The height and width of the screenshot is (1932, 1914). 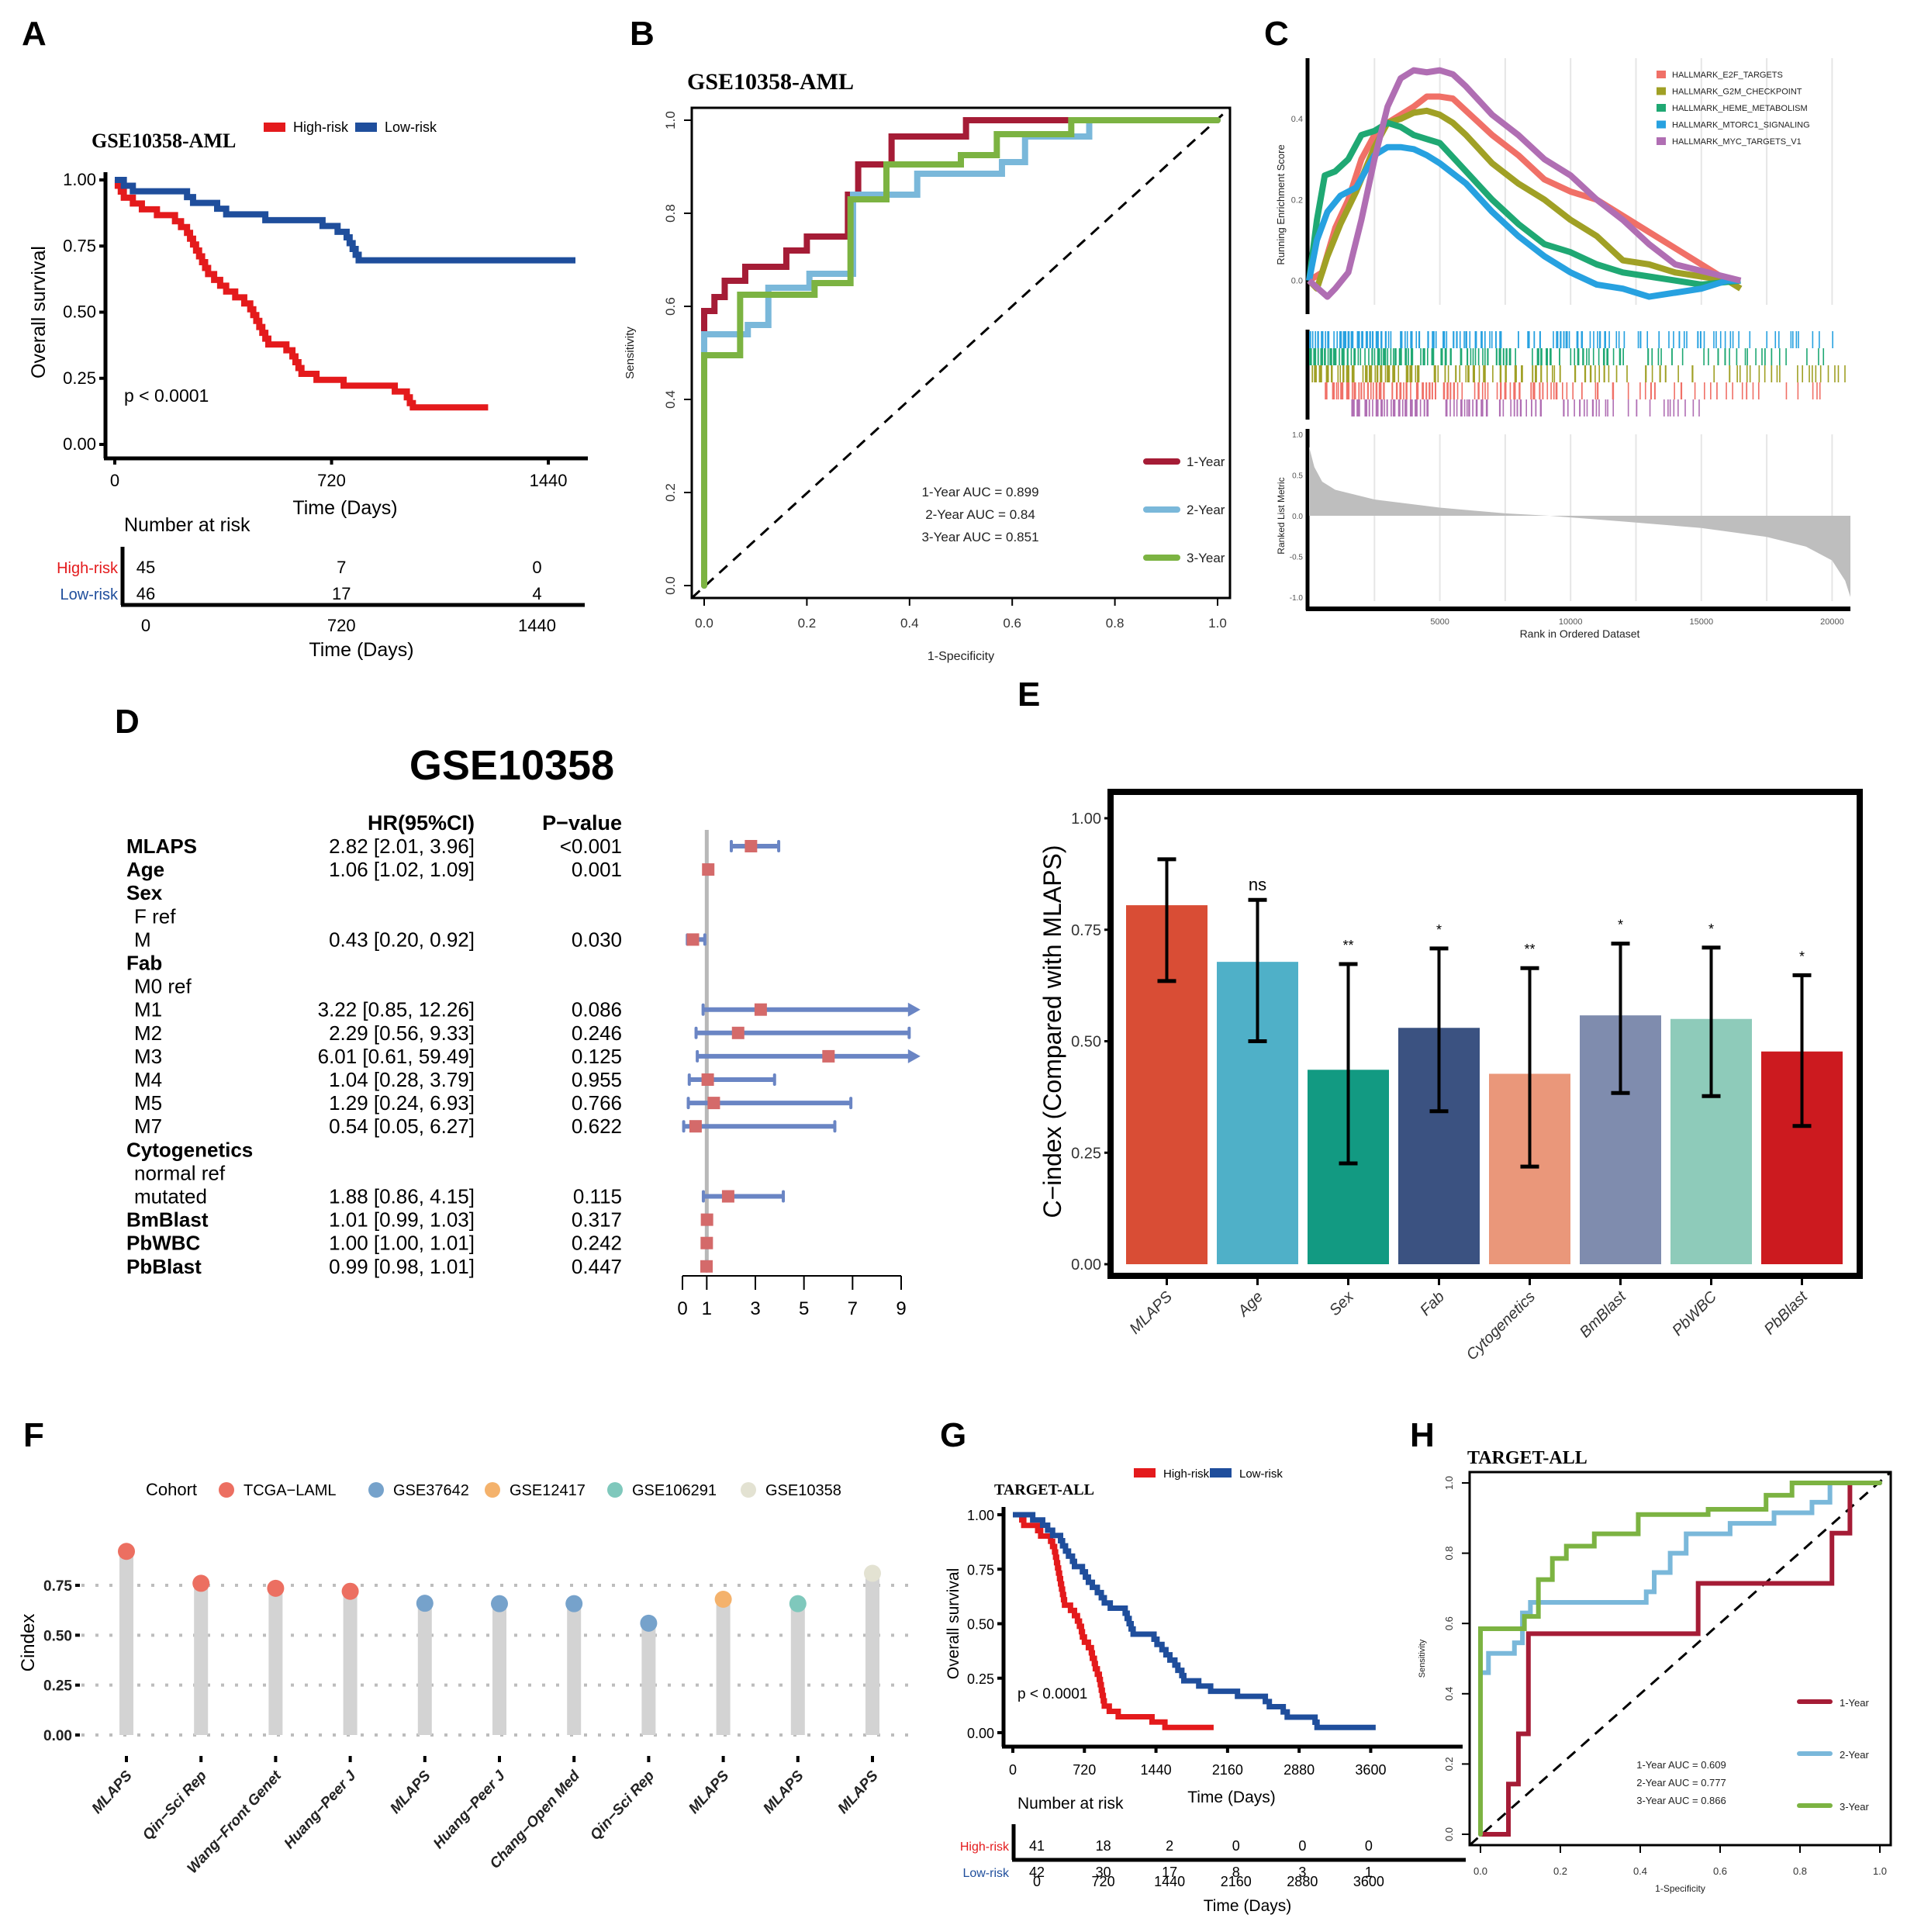 I want to click on legend-dot, so click(x=376, y=1490).